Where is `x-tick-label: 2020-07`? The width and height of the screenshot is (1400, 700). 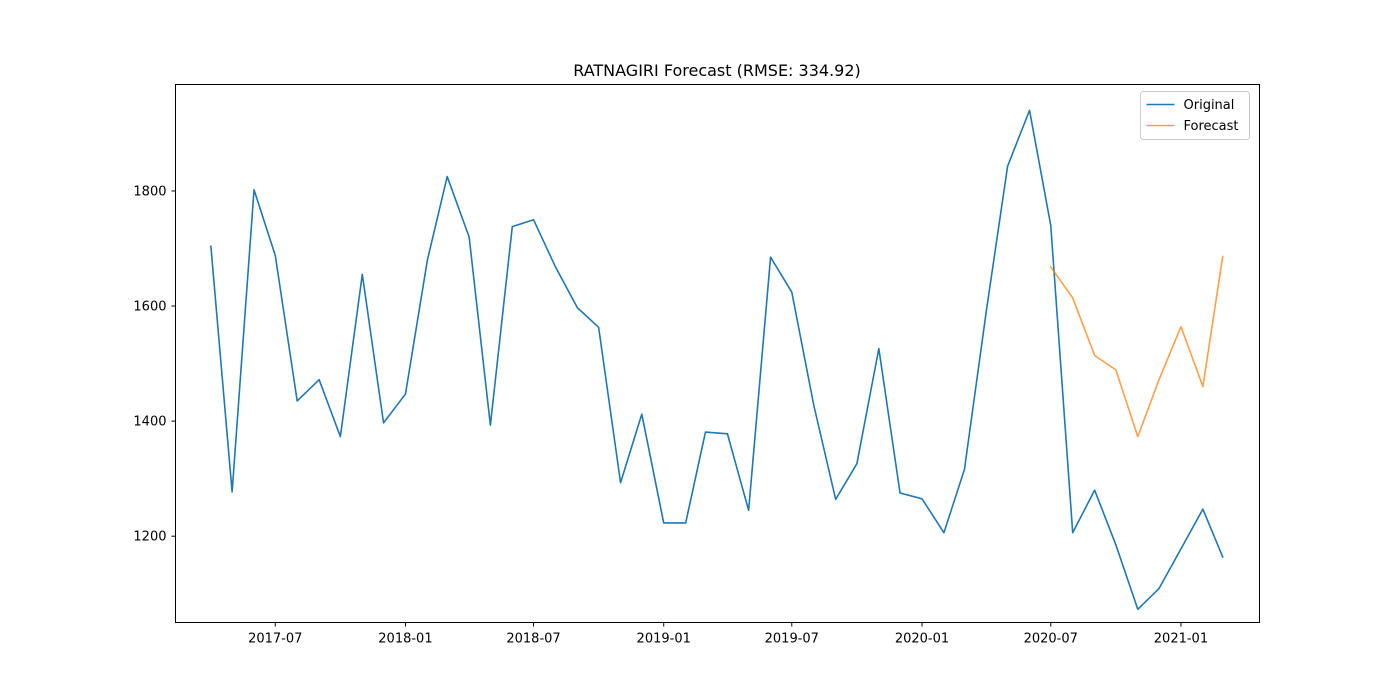 x-tick-label: 2020-07 is located at coordinates (1051, 639).